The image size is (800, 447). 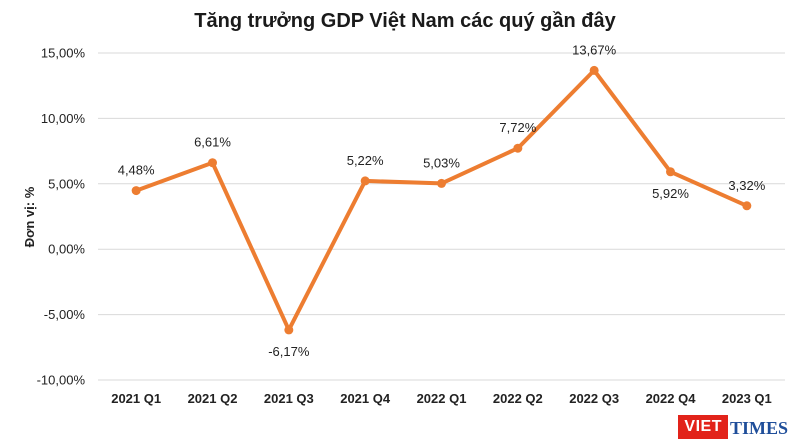 I want to click on x-tick-label: 2022 Q2, so click(x=518, y=398).